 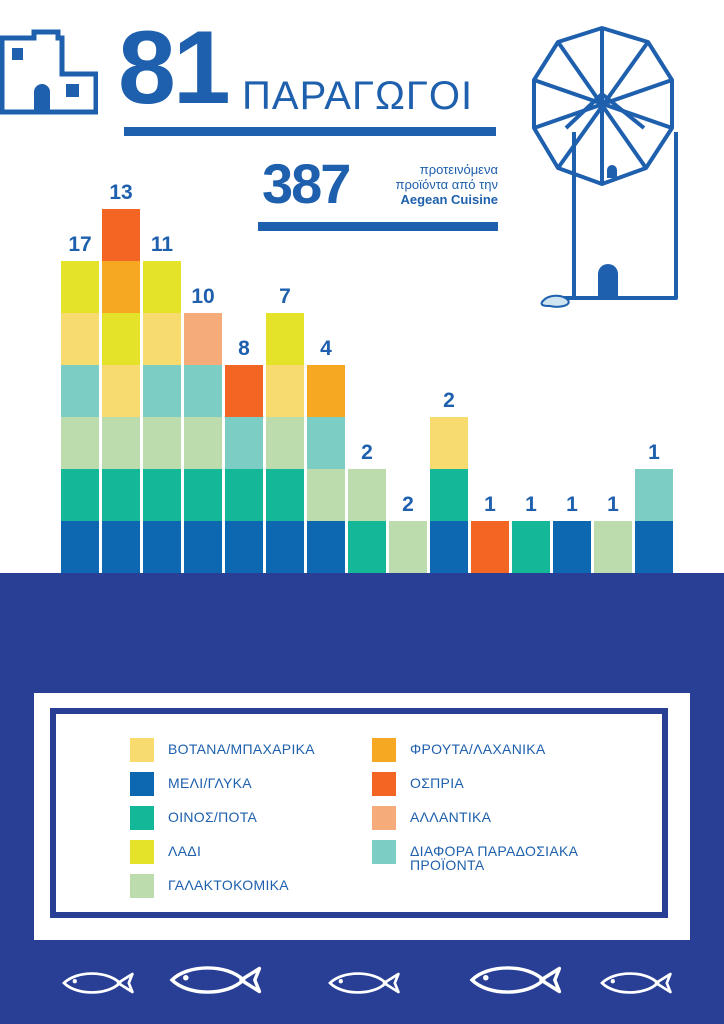 I want to click on legend-item-traditional: ΔΙΑΦΟΡΑ ΠΑΡΑΔΟΣΙΑΚΑ ΠΡΟΪΟΝΤΑ, so click(x=501, y=856).